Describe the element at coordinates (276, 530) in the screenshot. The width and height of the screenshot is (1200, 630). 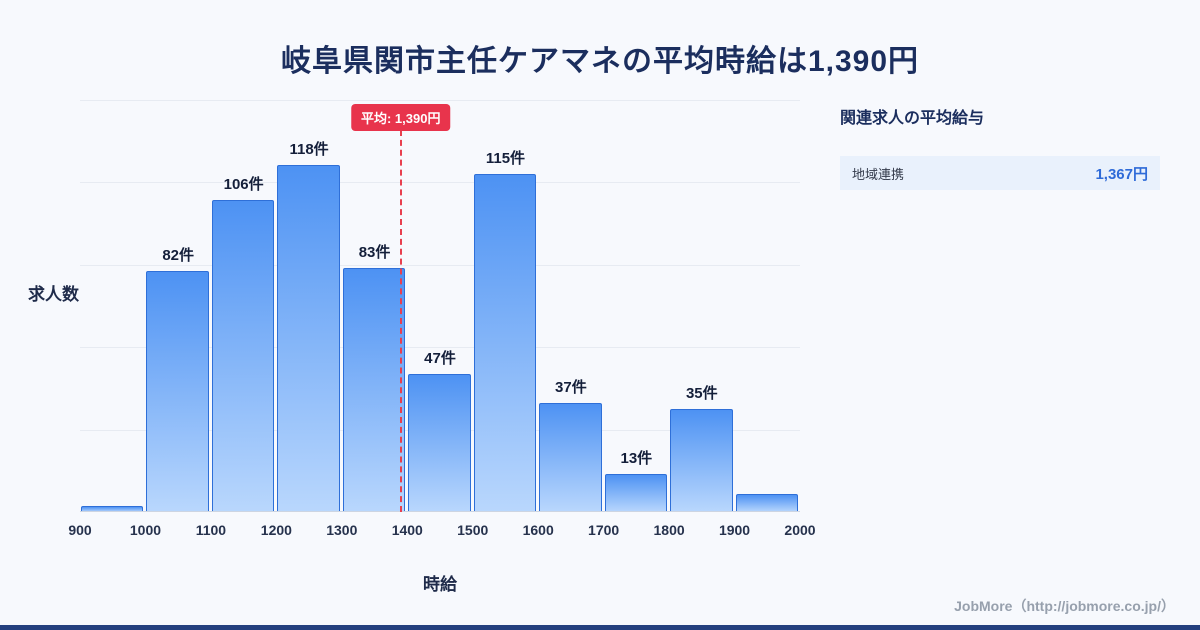
I see `x-axis-tick: 1200` at that location.